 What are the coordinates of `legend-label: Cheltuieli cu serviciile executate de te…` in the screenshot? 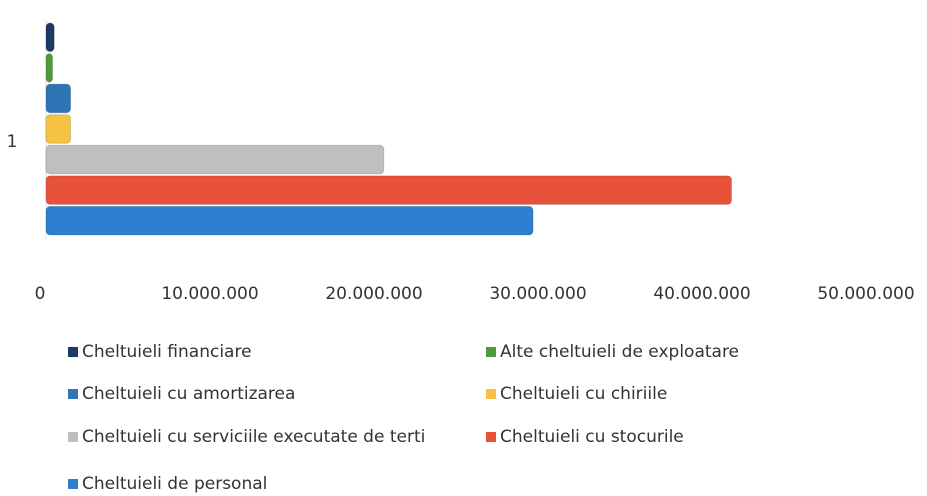 It's located at (253, 437).